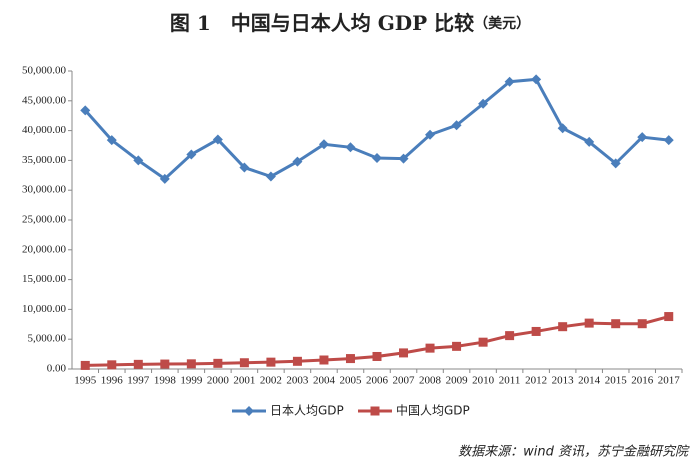 The height and width of the screenshot is (465, 700). Describe the element at coordinates (377, 381) in the screenshot. I see `x-tick-label: 2006` at that location.